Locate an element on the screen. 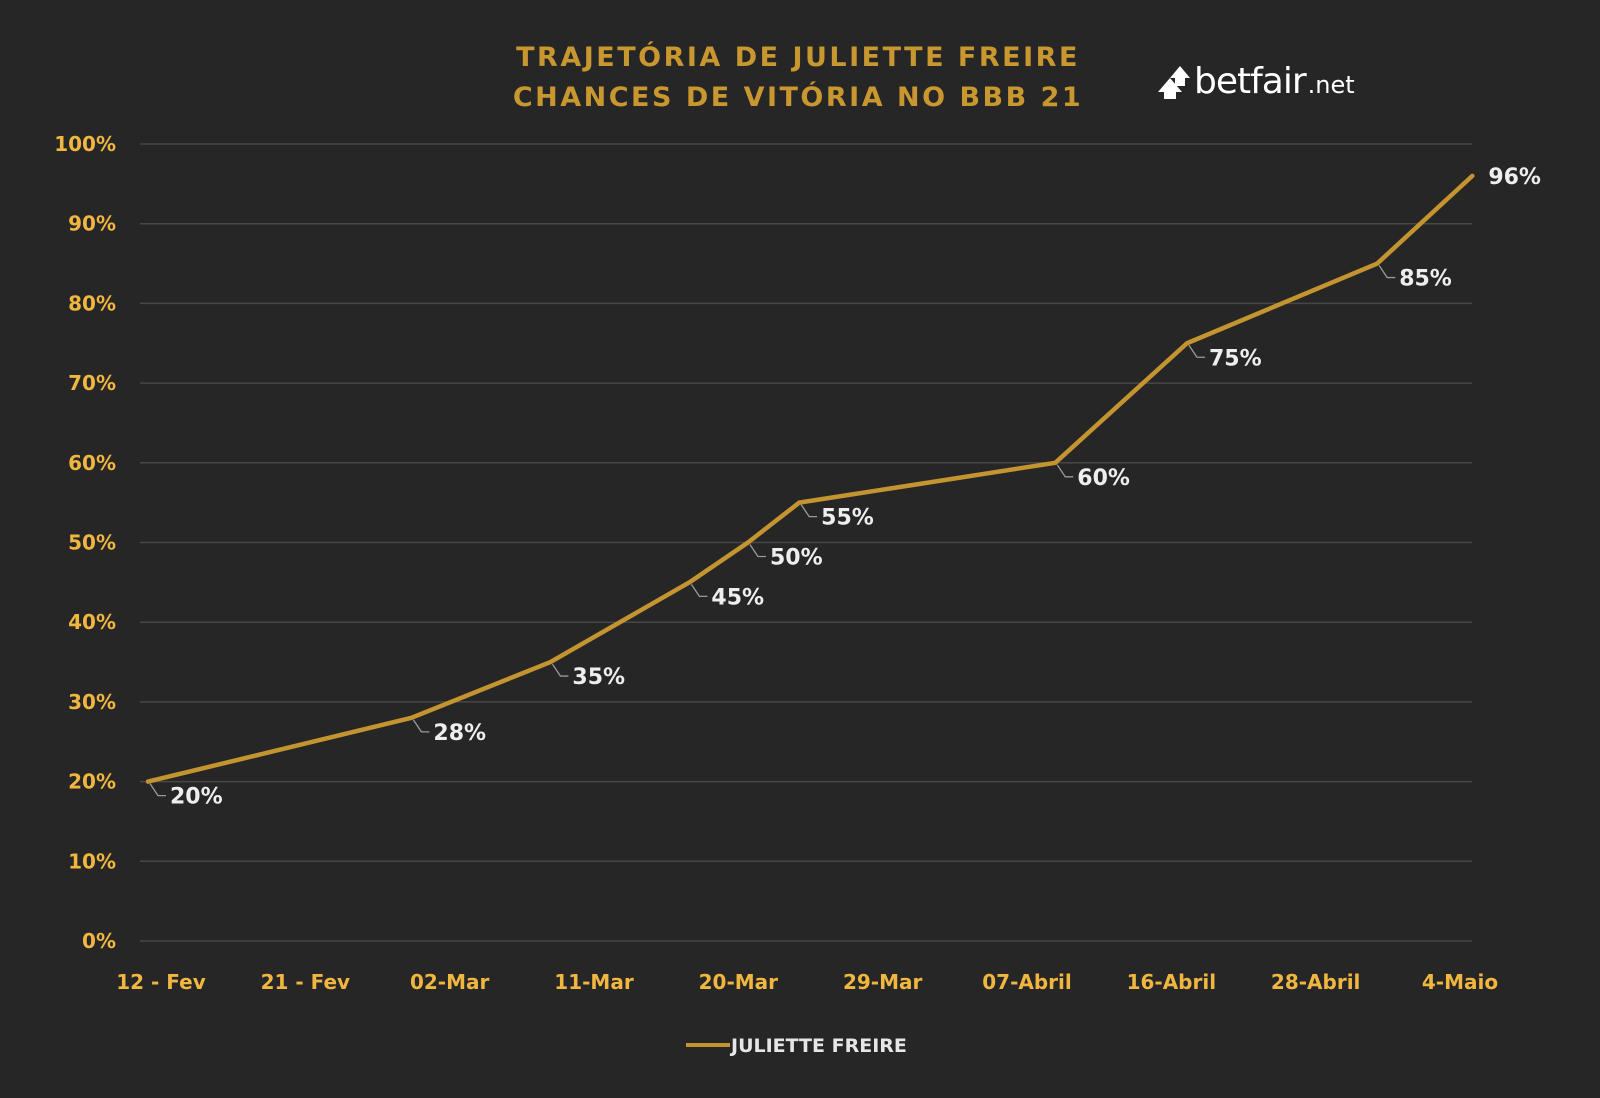 Image resolution: width=1600 pixels, height=1098 pixels. data-label: 55% is located at coordinates (847, 518).